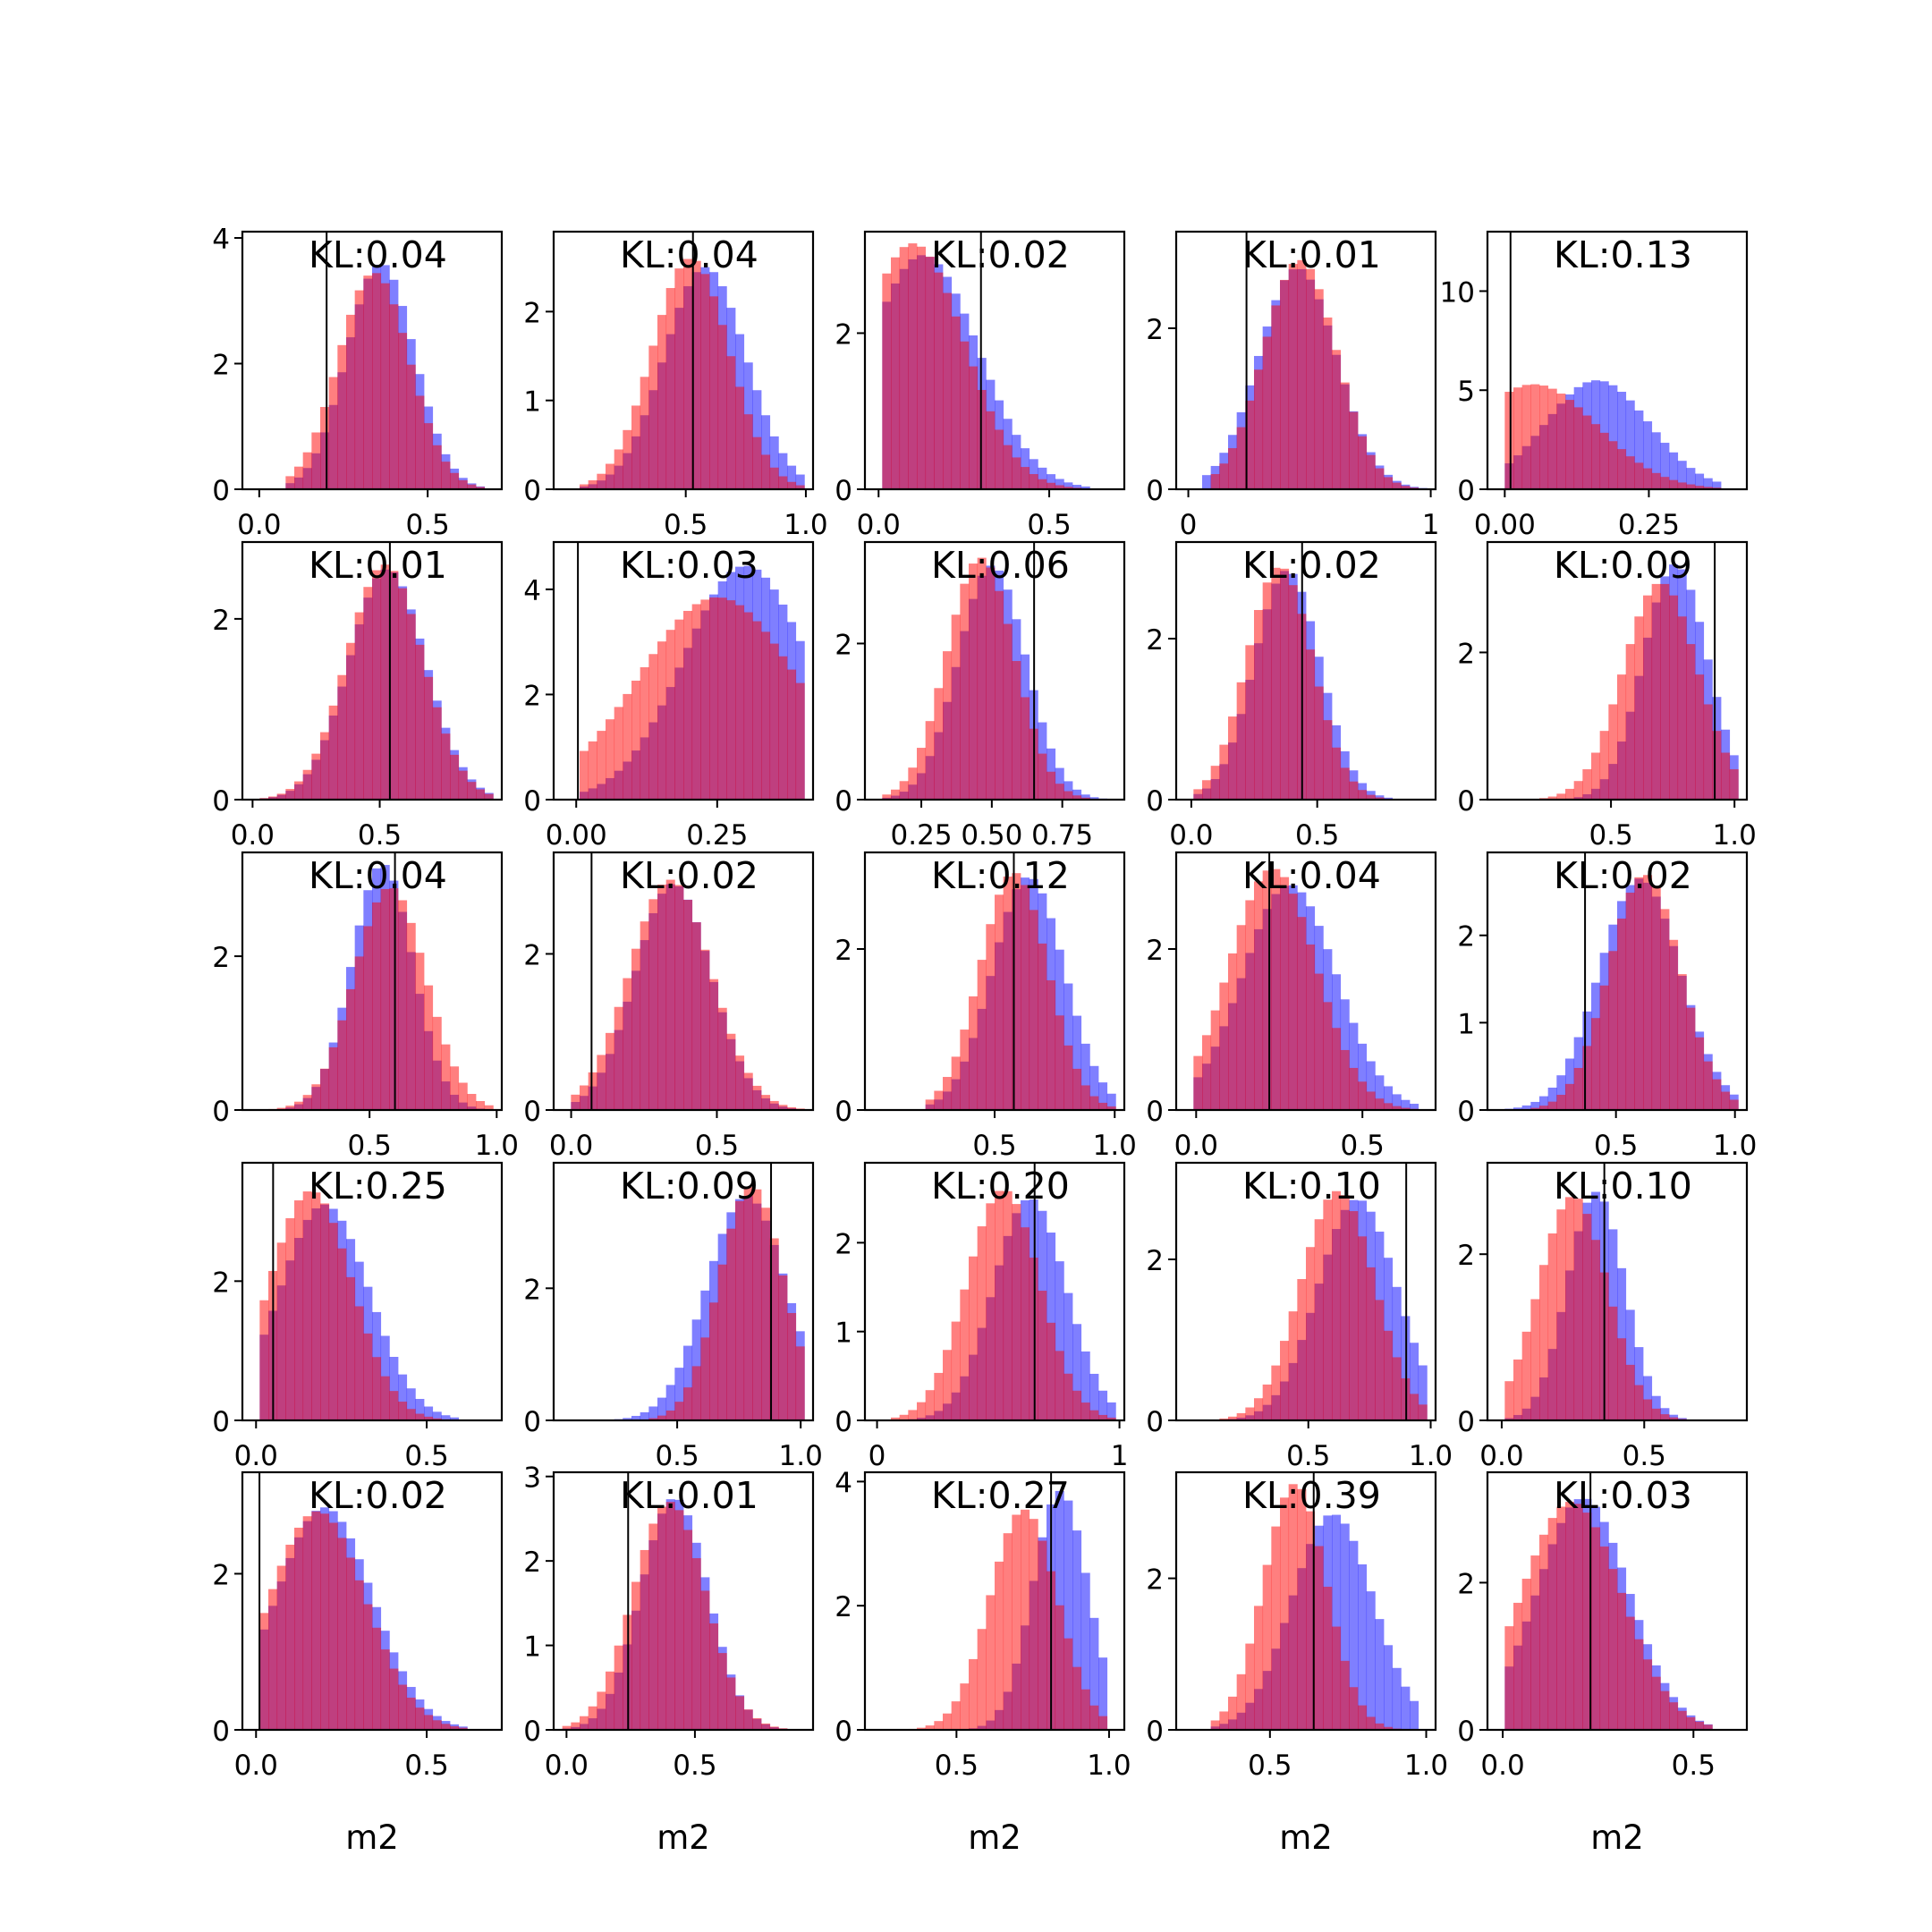 The image size is (1932, 1932). What do you see at coordinates (689, 254) in the screenshot?
I see `kl-annotation: KL:0.04` at bounding box center [689, 254].